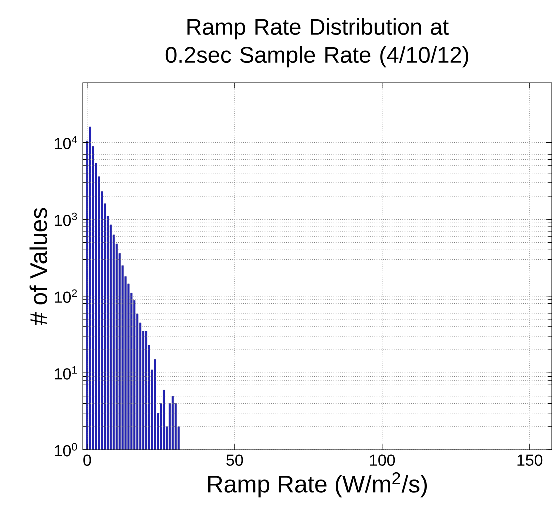 Image resolution: width=553 pixels, height=511 pixels. I want to click on chart-title: Ramp Rate Distribution at 0.2sec Sample Rate (4/10/12), so click(317, 43).